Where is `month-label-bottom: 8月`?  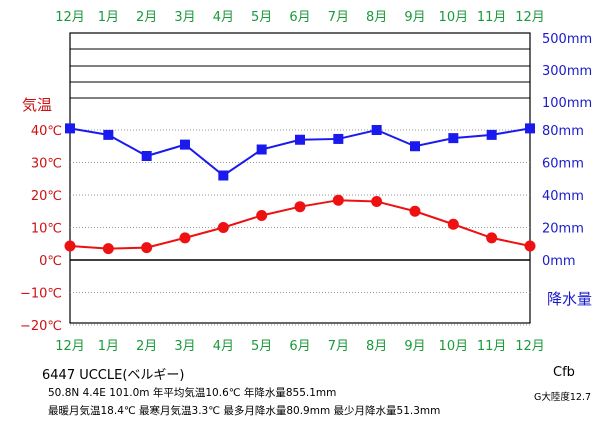 month-label-bottom: 8月 is located at coordinates (376, 346).